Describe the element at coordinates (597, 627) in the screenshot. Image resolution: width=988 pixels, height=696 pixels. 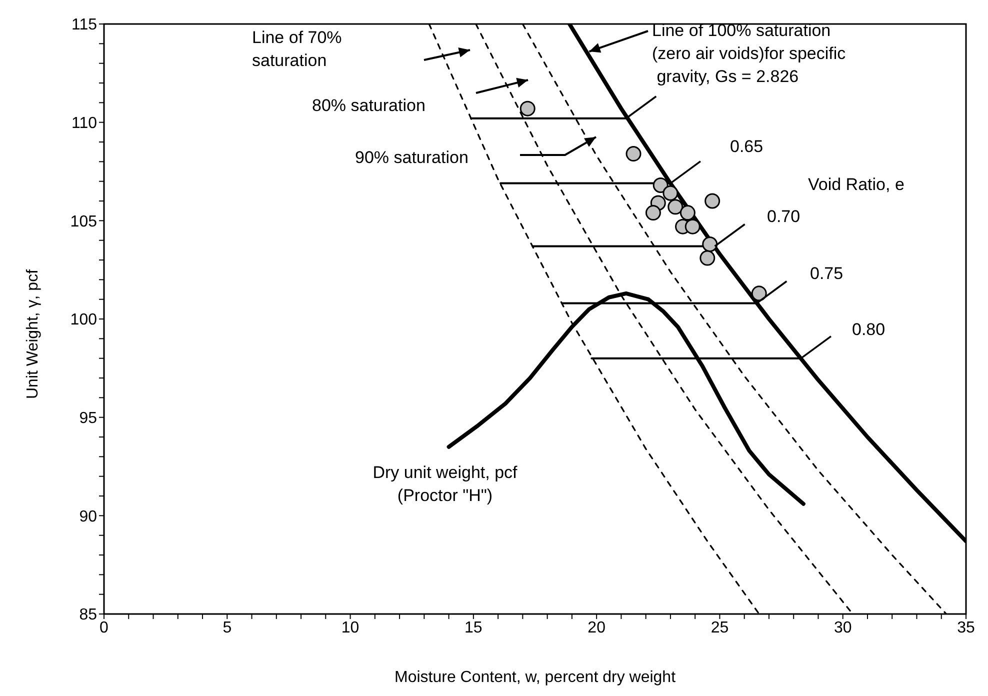
I see `x-tick-label: 20` at that location.